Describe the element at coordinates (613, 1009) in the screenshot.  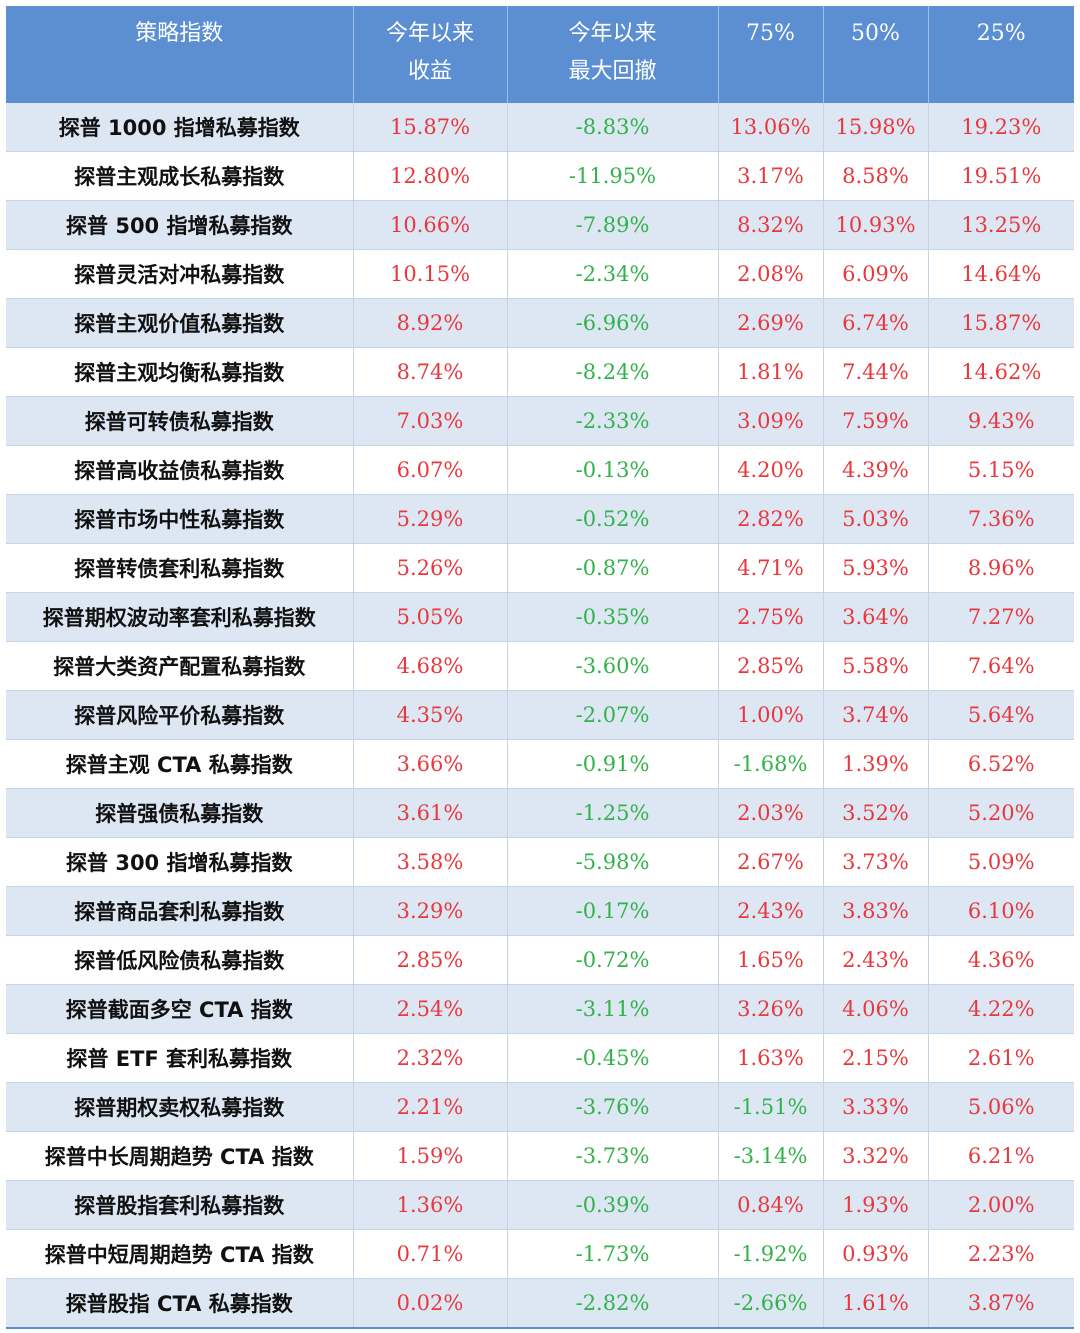
I see `ytd-drawdown-cell: -3.11%` at that location.